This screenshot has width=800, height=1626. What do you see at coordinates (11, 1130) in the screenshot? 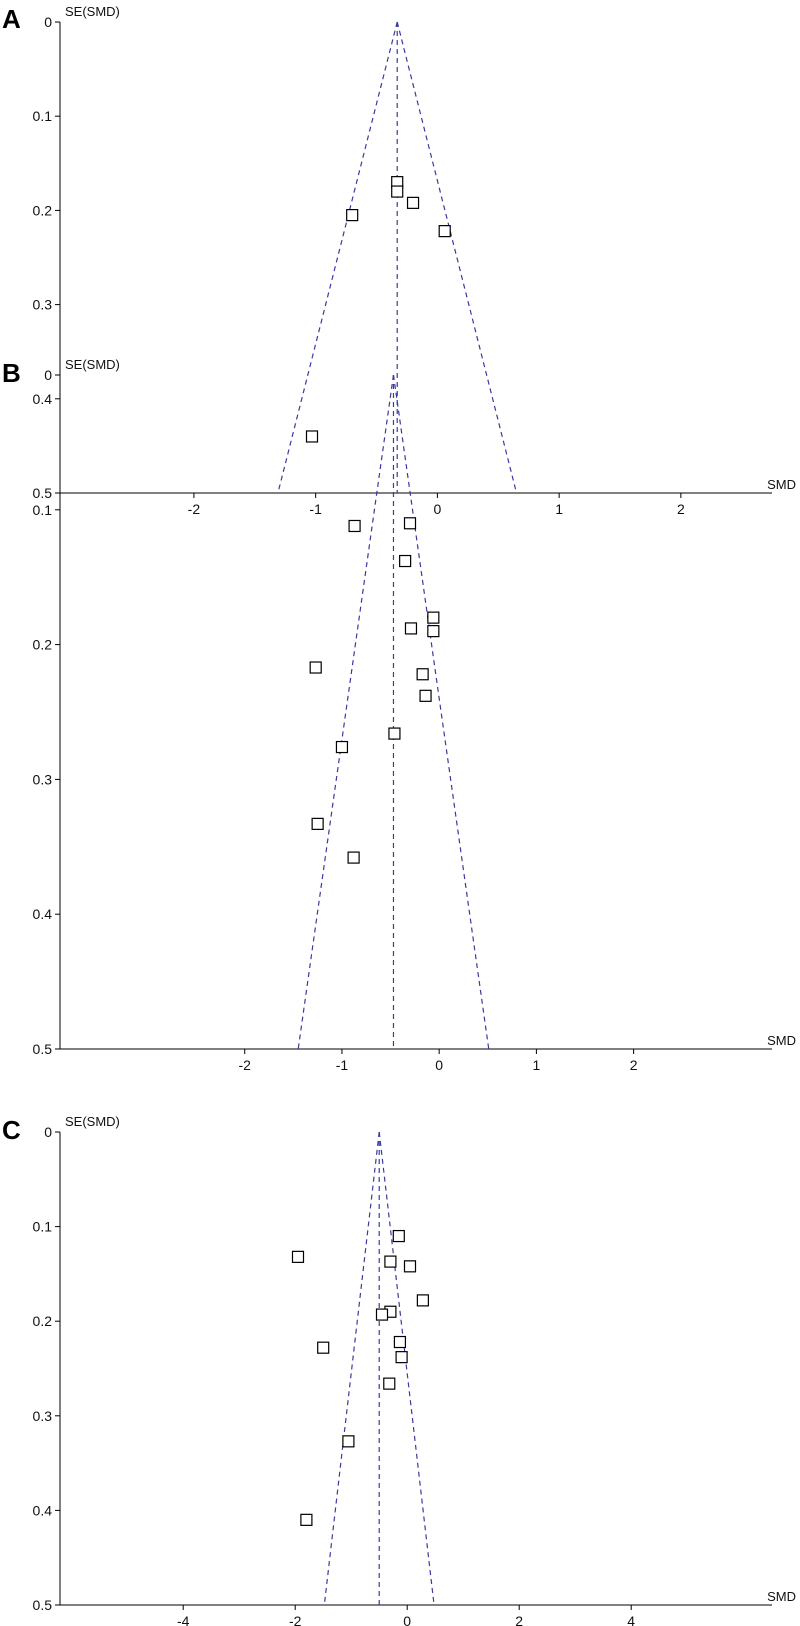
I see `panel-label: C` at bounding box center [11, 1130].